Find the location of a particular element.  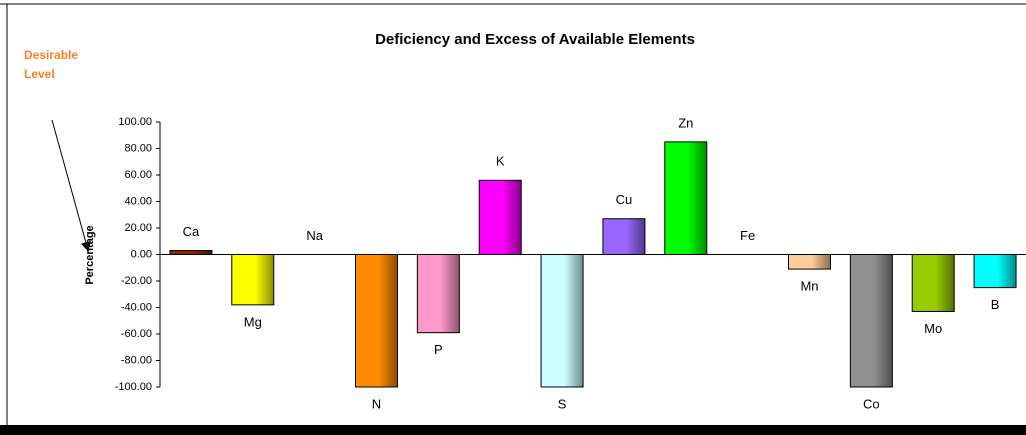

y-tick-label: 60.00 is located at coordinates (138, 175).